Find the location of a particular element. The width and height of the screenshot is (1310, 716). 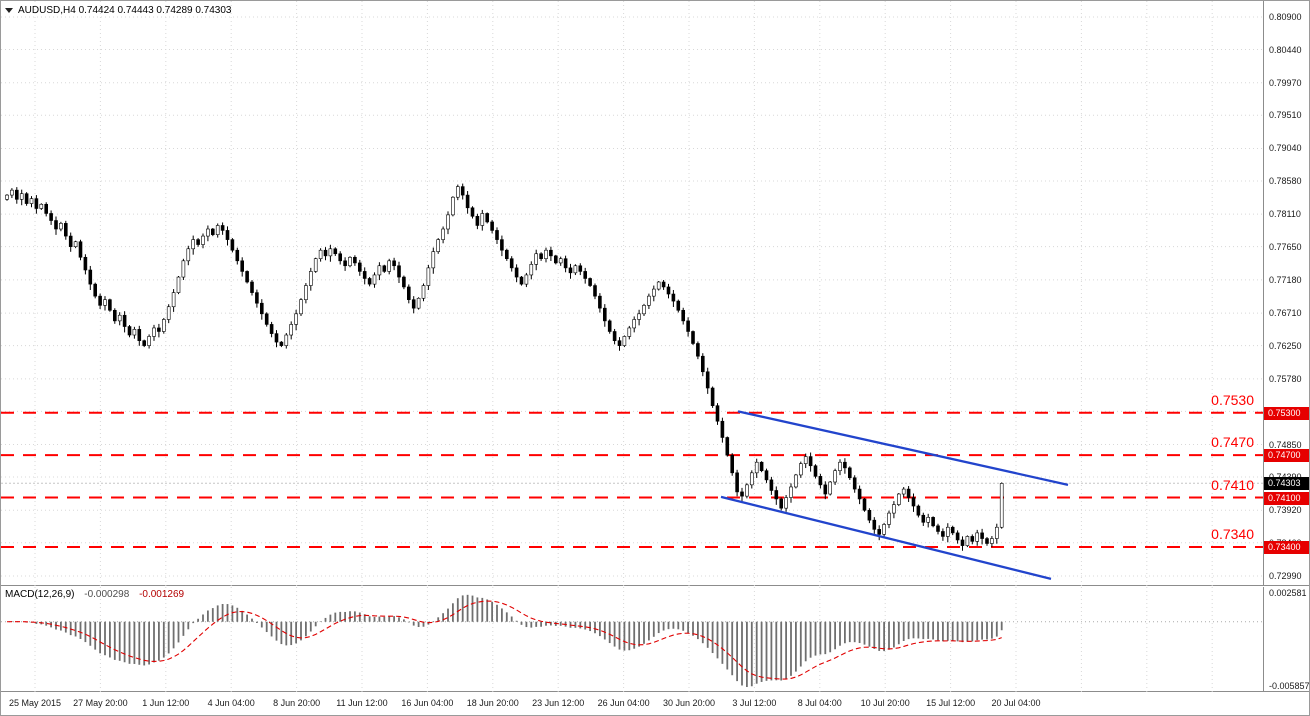

level-price-label: 0.7530 is located at coordinates (1232, 399).